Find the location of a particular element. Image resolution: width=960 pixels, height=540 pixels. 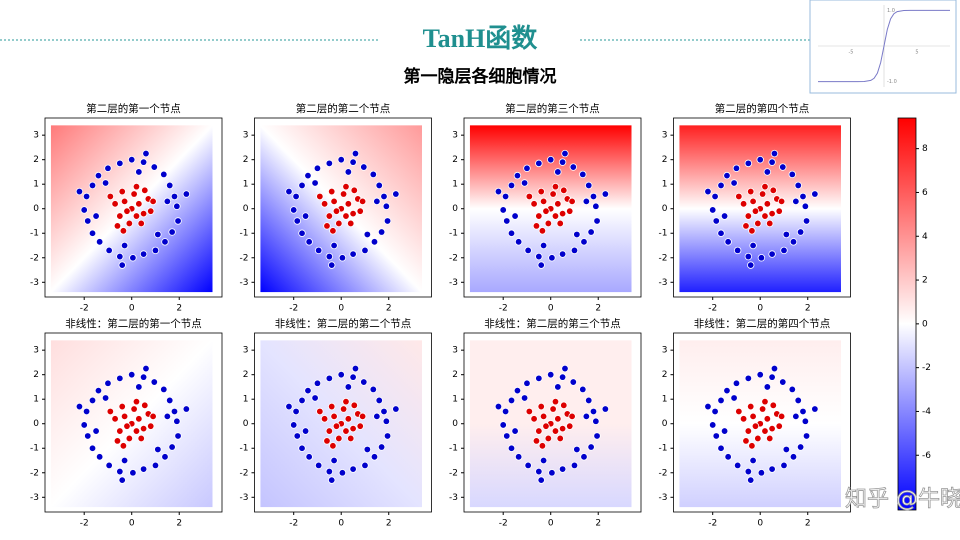

y-tick-label: -2 is located at coordinates (453, 473).